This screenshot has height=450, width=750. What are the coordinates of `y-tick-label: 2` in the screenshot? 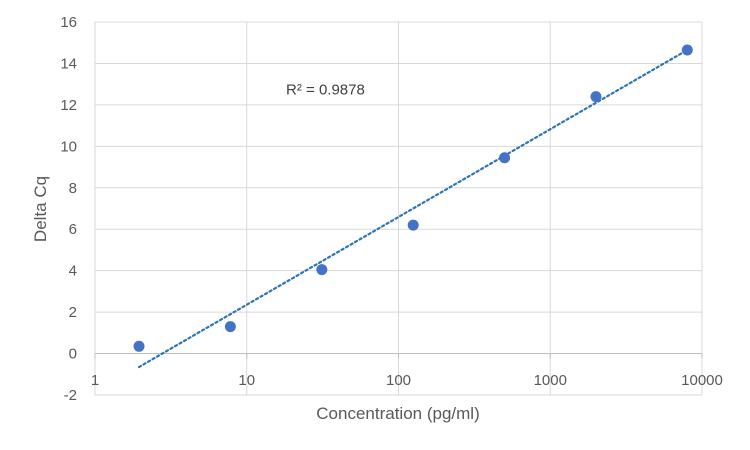 It's located at (73, 312).